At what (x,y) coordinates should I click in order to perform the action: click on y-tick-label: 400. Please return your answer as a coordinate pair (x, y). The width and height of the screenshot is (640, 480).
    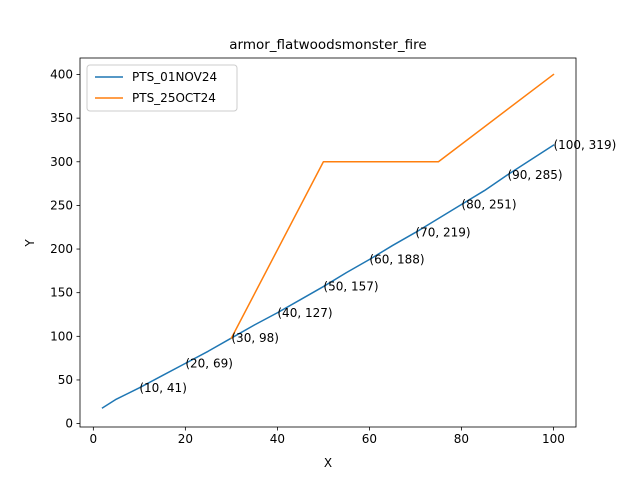
    Looking at the image, I should click on (61, 74).